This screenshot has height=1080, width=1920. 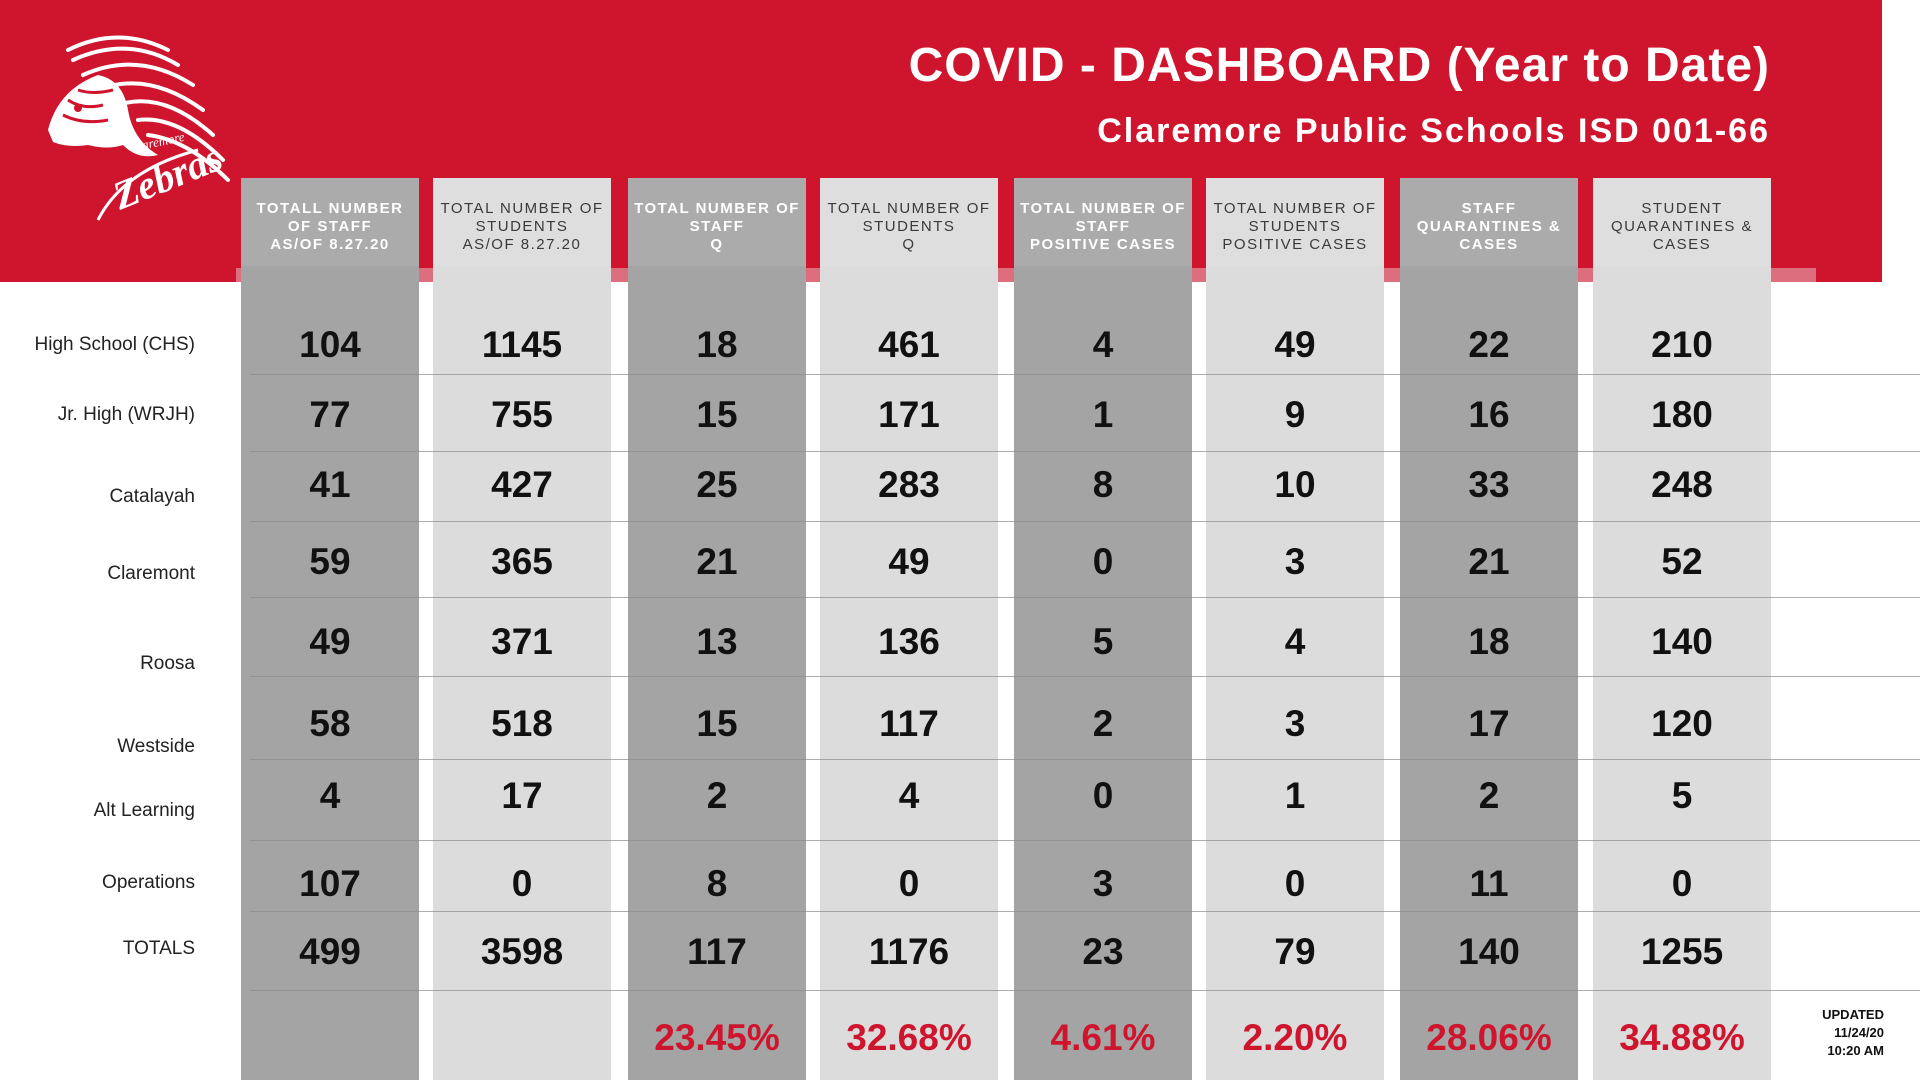 I want to click on column-8: STUDENT QUARANTINES & CASES, so click(x=1682, y=629).